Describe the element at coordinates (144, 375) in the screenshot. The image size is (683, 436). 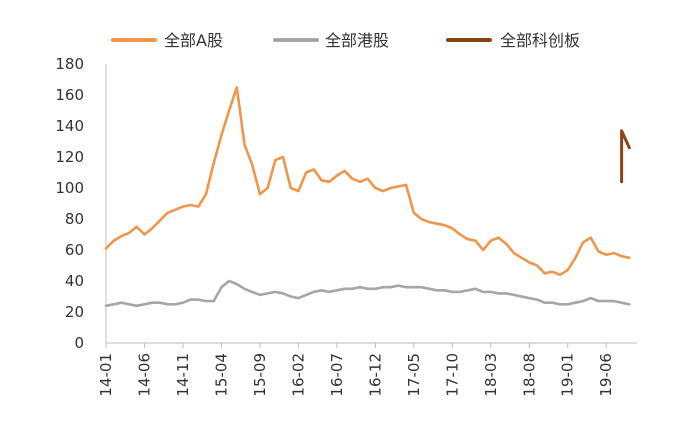
I see `x-tick-label: 14-06` at that location.